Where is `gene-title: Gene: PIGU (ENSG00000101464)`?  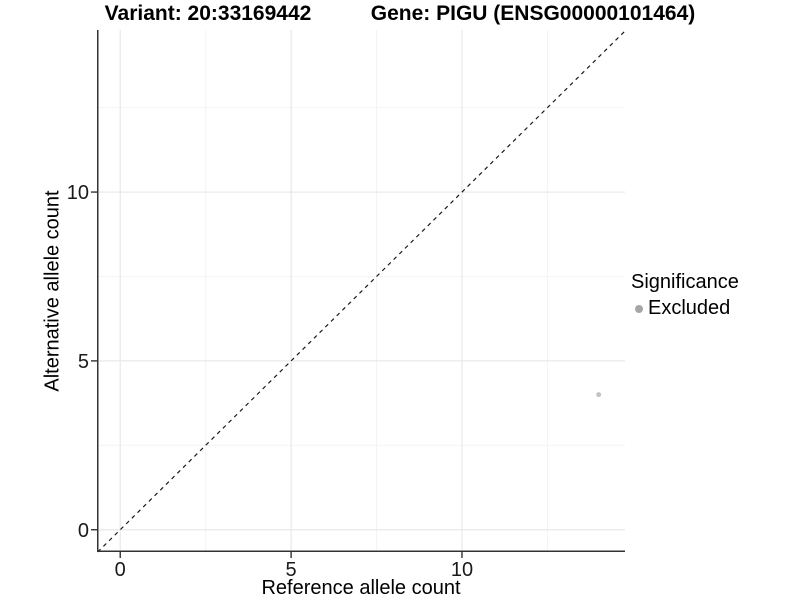
gene-title: Gene: PIGU (ENSG00000101464) is located at coordinates (533, 13).